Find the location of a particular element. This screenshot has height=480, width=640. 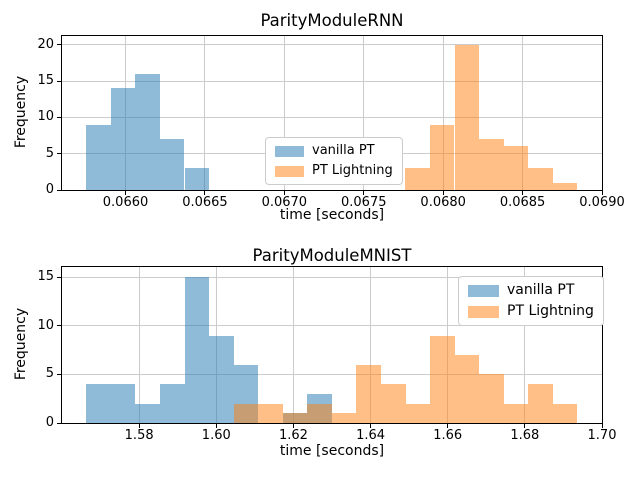

legend-swatch is located at coordinates (289, 171).